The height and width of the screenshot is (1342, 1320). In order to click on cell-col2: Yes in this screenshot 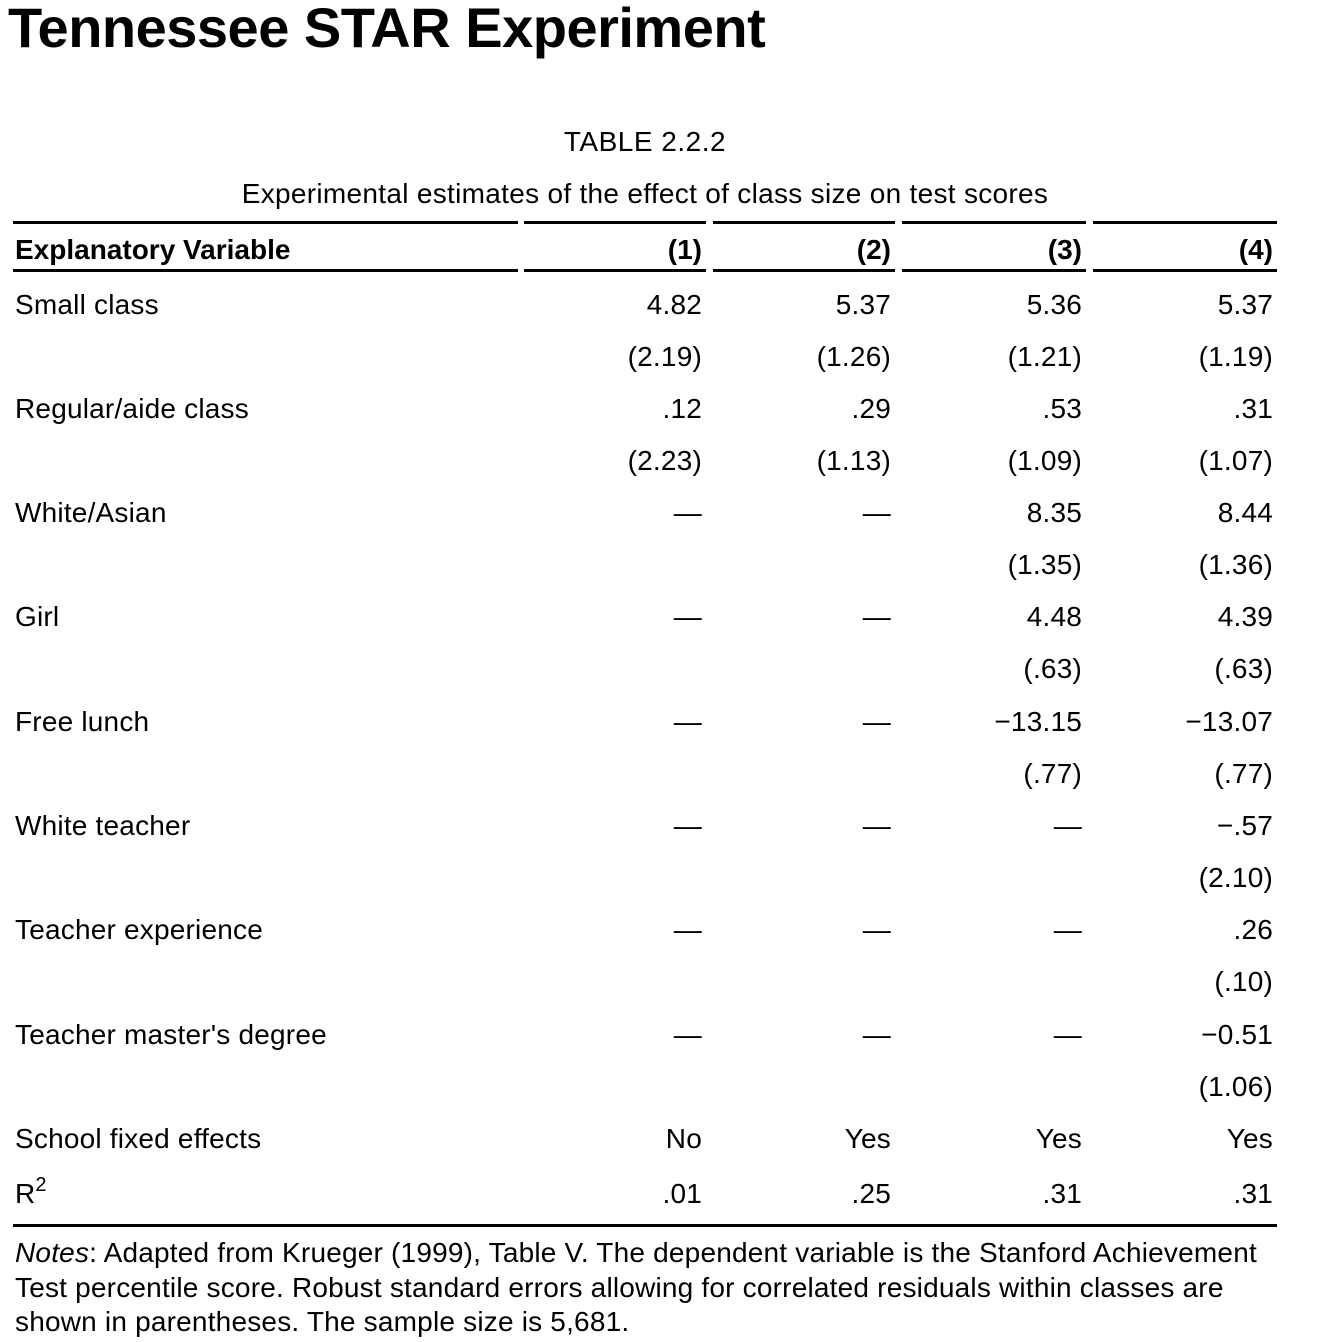, I will do `click(867, 1138)`.